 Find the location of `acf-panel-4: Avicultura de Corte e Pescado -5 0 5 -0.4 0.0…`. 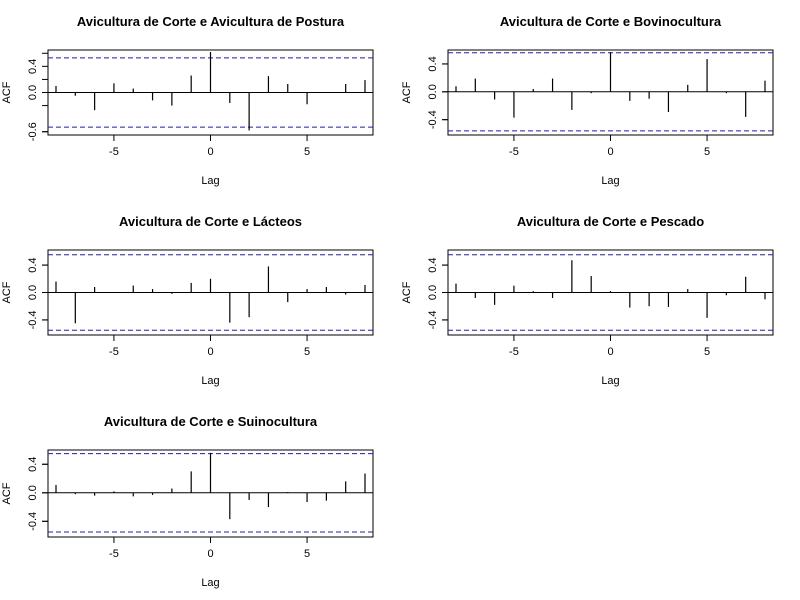

acf-panel-4: Avicultura de Corte e Pescado -5 0 5 -0.4 0.0… is located at coordinates (587, 300).